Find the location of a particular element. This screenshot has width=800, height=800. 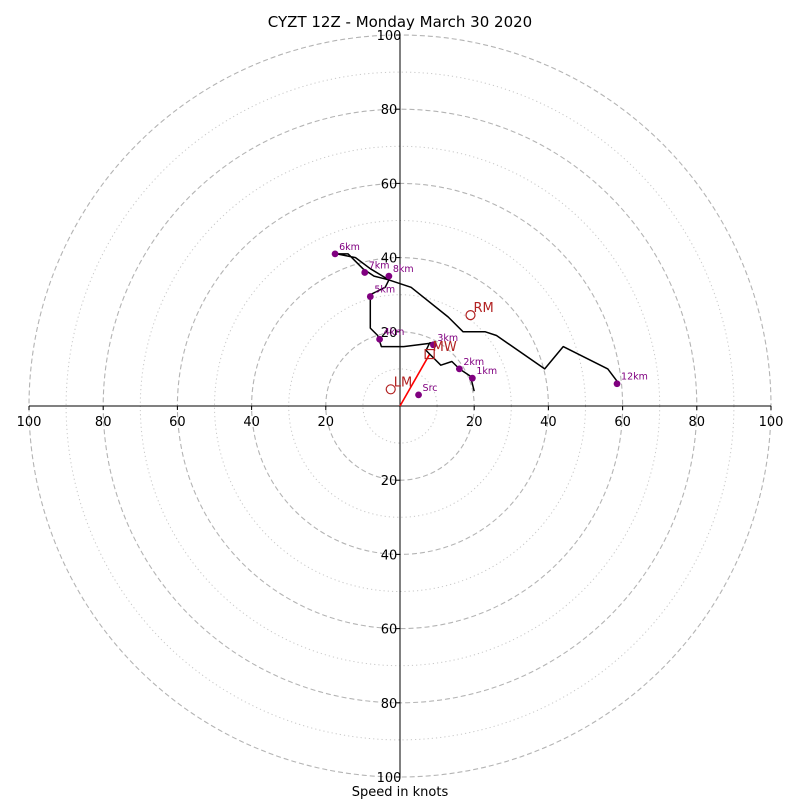

height-marker-4km is located at coordinates (379, 339).